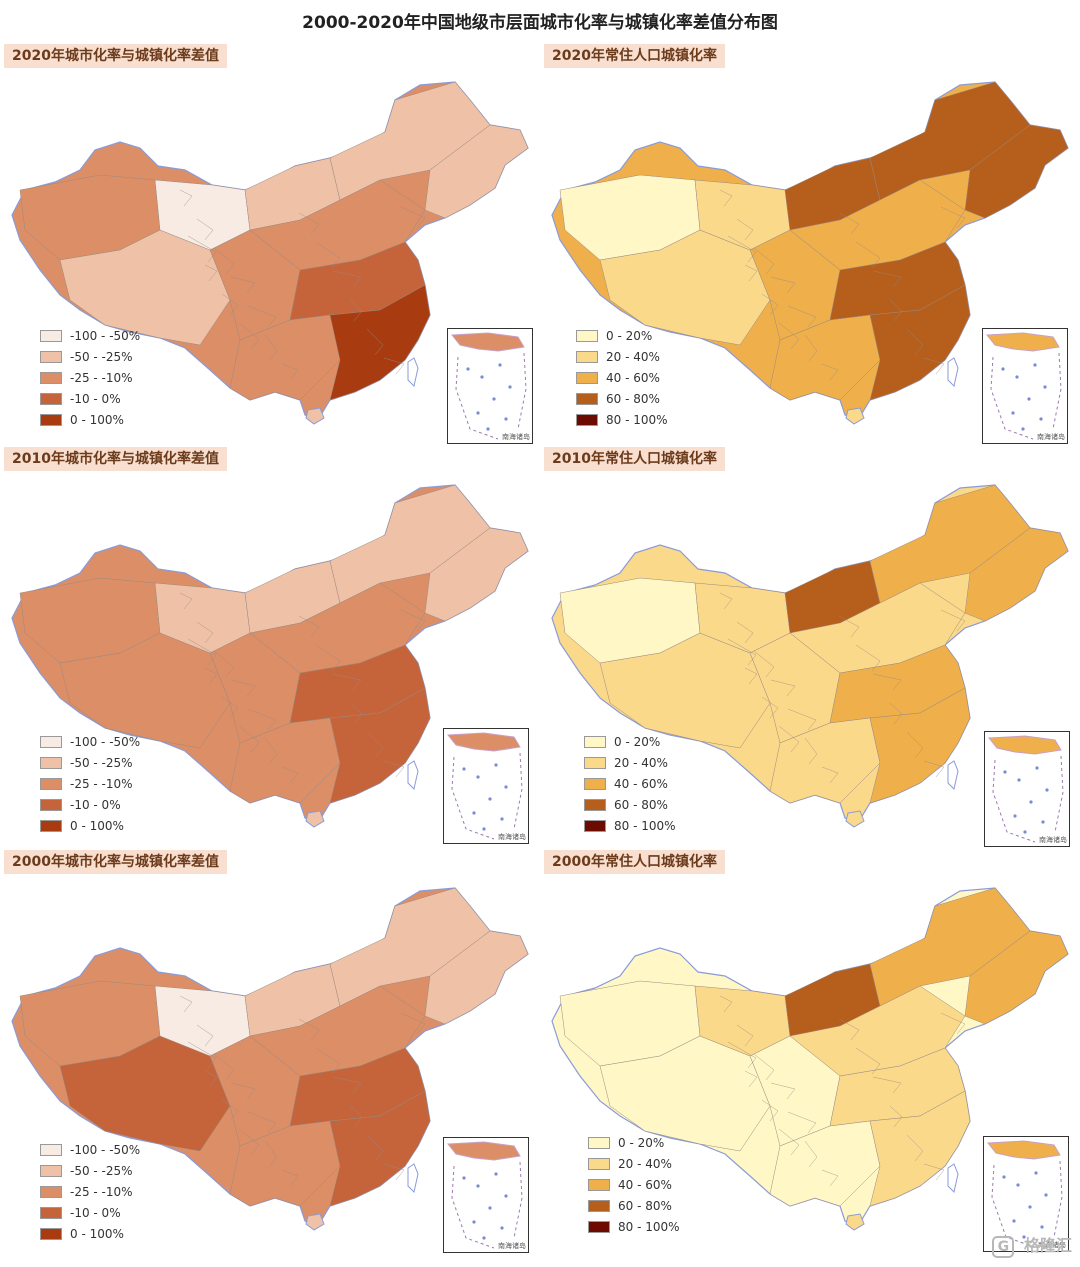  I want to click on legend-label: 0 - 100%, so click(97, 1234).